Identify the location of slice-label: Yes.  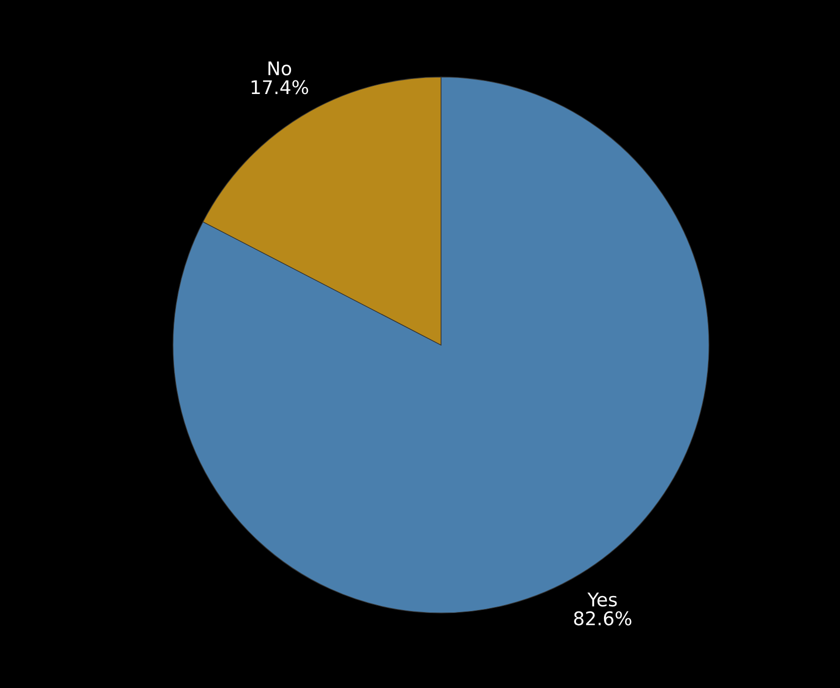
(602, 599).